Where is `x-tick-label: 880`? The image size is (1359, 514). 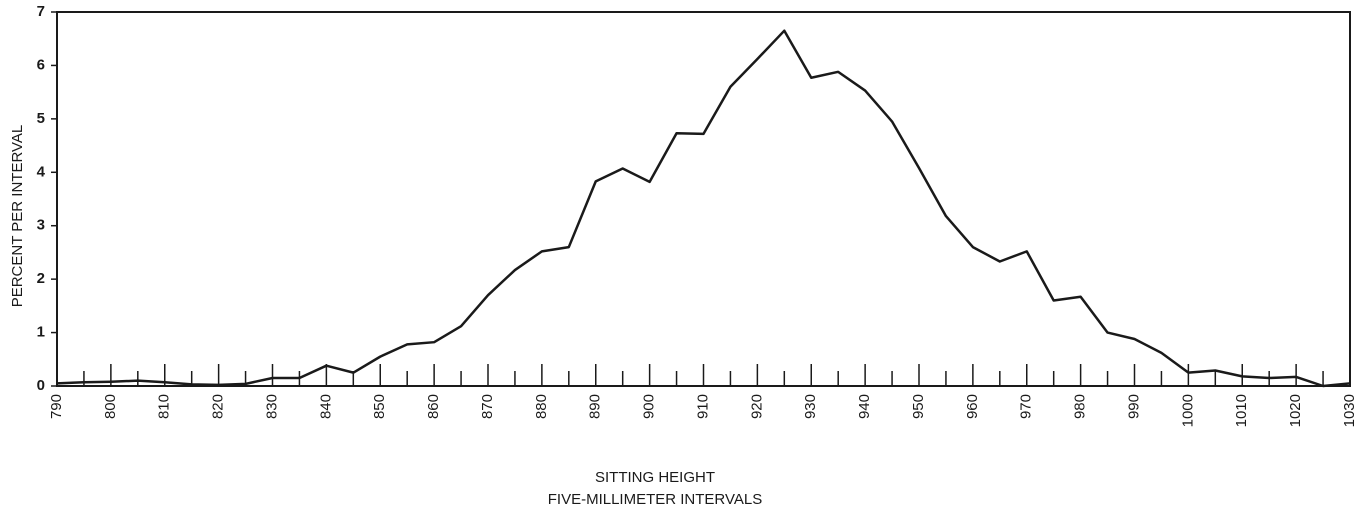
x-tick-label: 880 is located at coordinates (541, 406).